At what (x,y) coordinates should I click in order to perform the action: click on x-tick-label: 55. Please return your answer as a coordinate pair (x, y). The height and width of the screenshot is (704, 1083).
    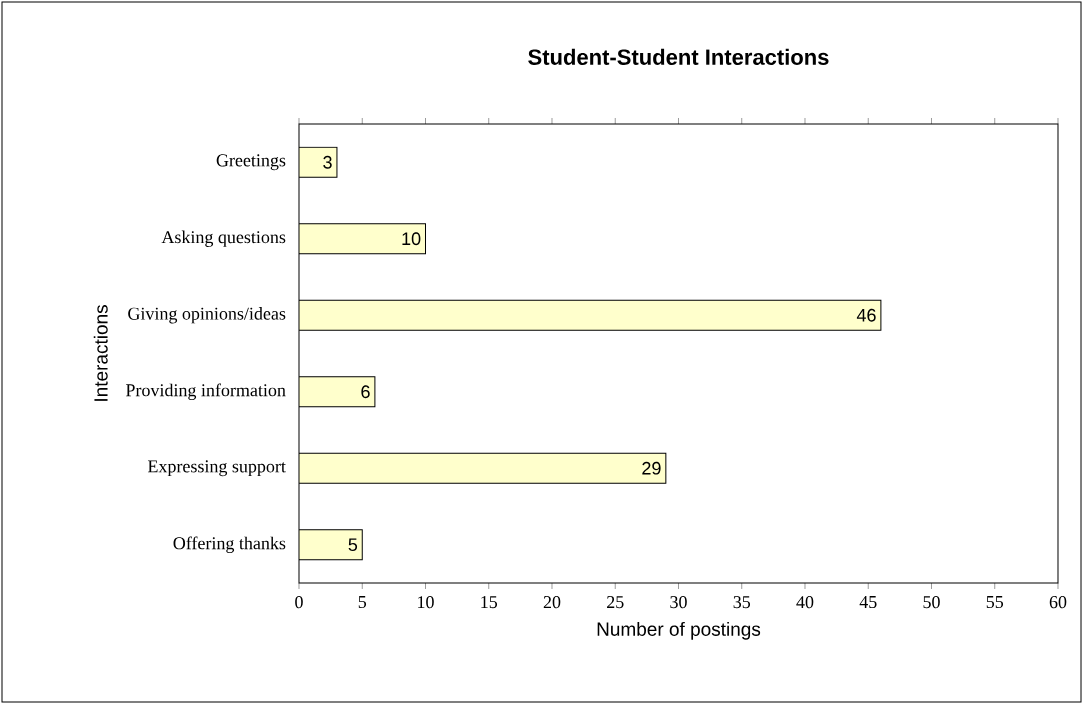
    Looking at the image, I should click on (995, 602).